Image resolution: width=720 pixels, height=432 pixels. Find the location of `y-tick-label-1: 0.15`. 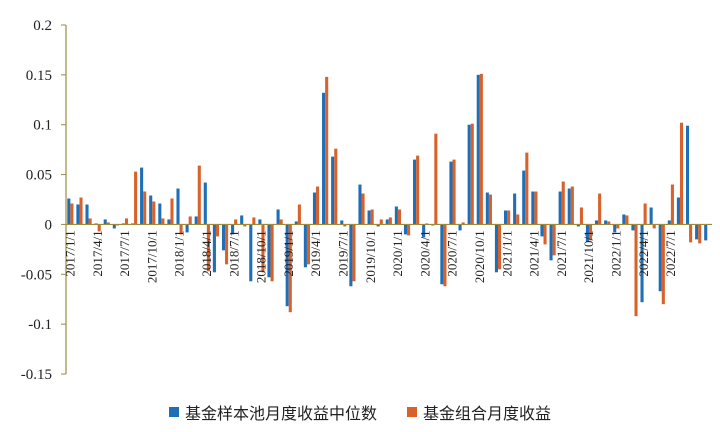

y-tick-label-1: 0.15 is located at coordinates (39, 76).